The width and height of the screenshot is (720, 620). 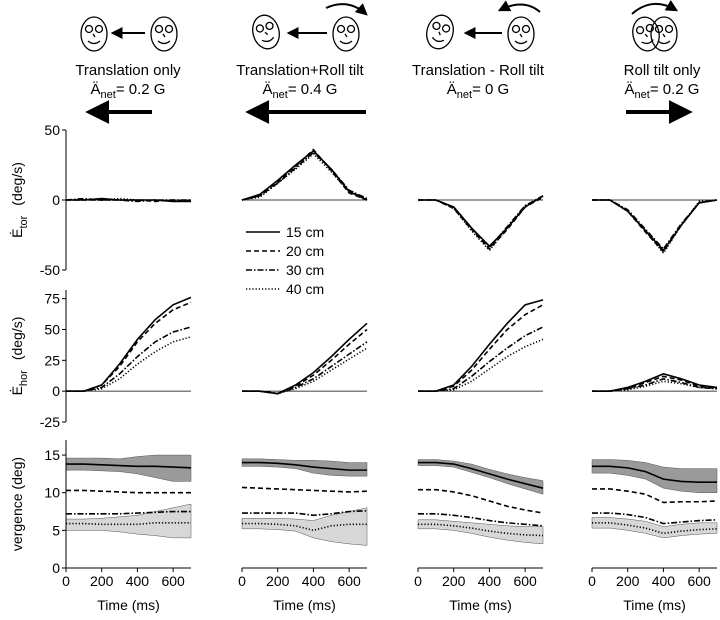 I want to click on y-tick-label: -25, so click(x=50, y=422).